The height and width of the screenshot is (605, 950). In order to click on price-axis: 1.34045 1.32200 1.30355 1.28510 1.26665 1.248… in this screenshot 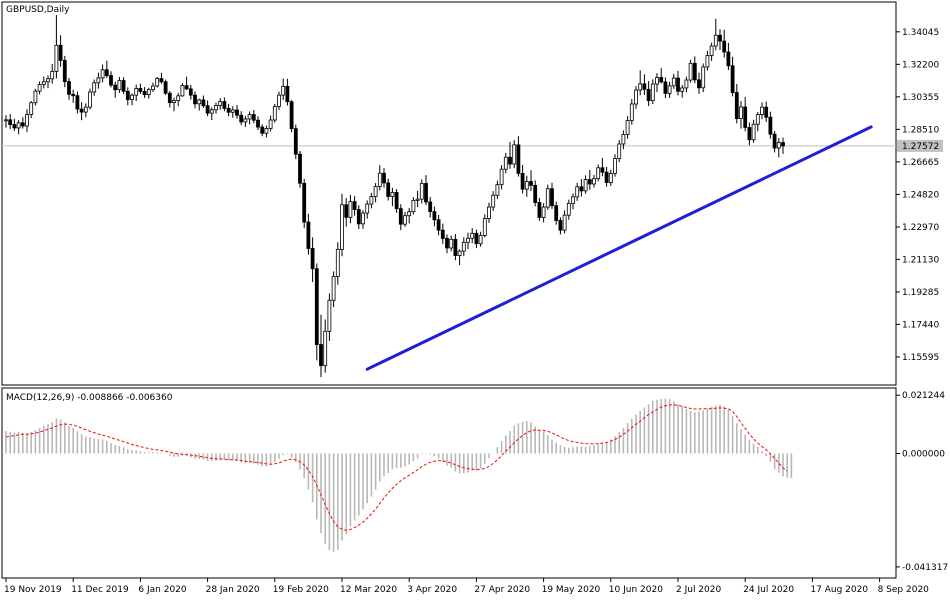, I will do `click(919, 195)`.